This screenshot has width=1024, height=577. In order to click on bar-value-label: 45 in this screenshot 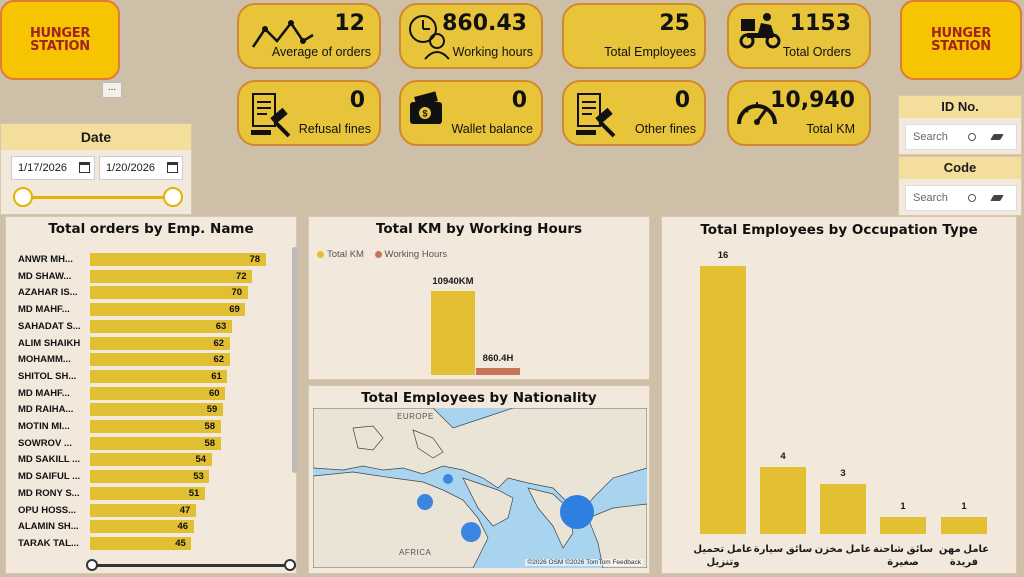, I will do `click(180, 543)`.